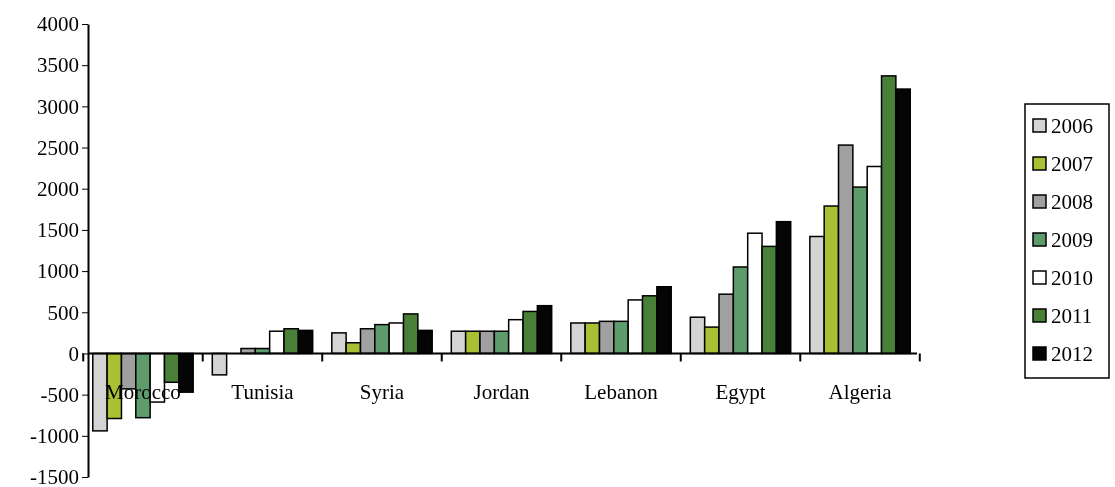  Describe the element at coordinates (1072, 354) in the screenshot. I see `legend-label: 2012` at that location.